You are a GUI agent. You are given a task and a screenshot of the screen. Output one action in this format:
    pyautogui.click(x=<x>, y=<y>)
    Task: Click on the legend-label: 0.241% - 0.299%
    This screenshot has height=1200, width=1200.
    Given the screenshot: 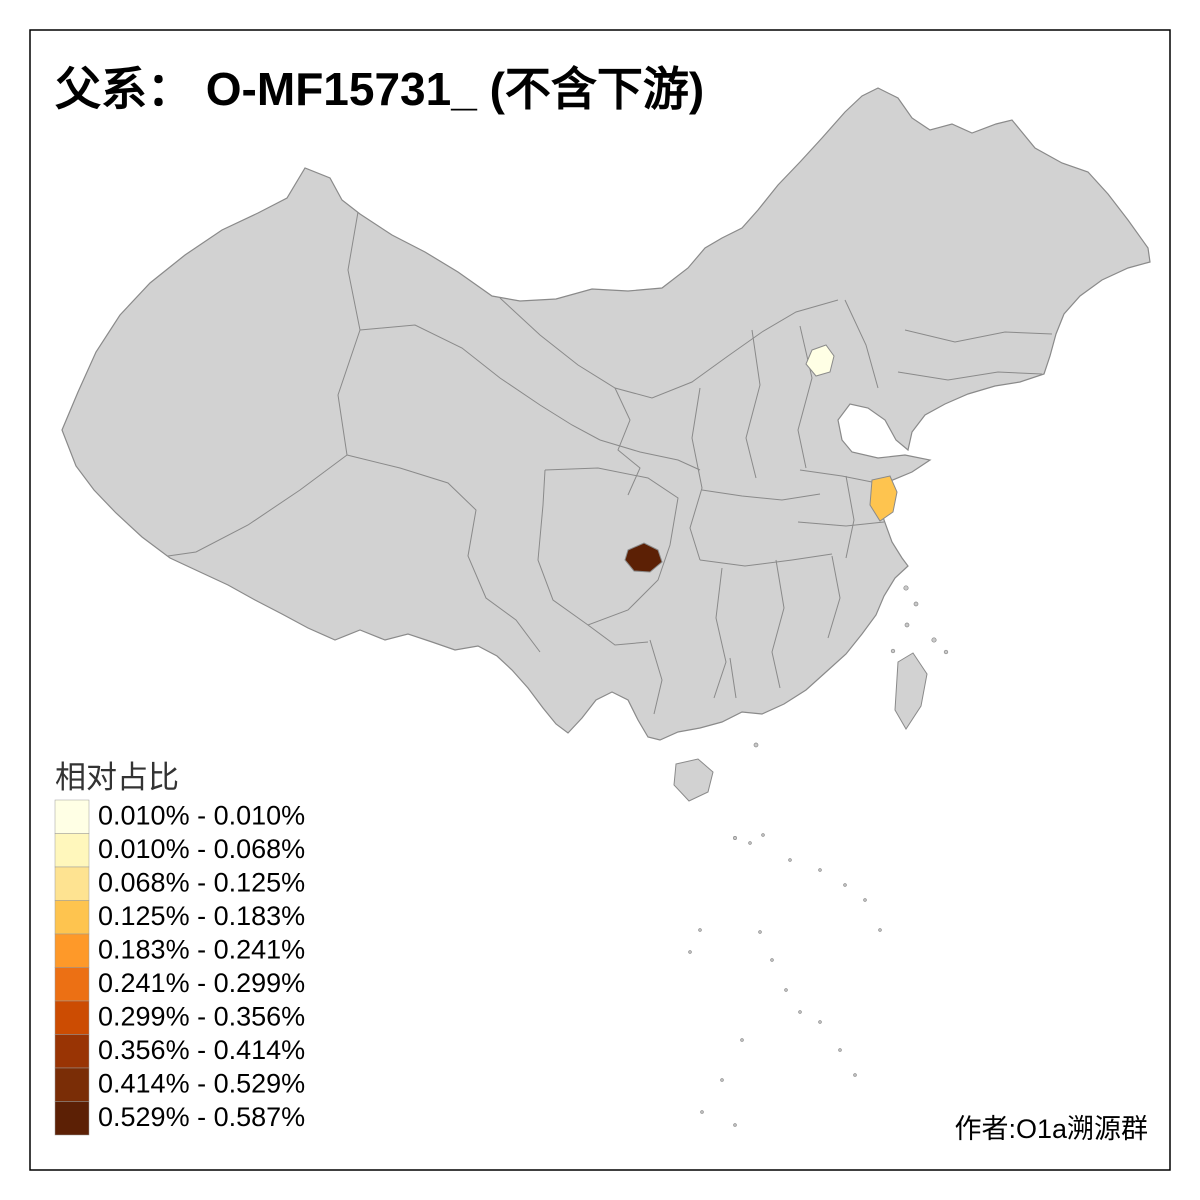 What is the action you would take?
    pyautogui.click(x=201, y=983)
    